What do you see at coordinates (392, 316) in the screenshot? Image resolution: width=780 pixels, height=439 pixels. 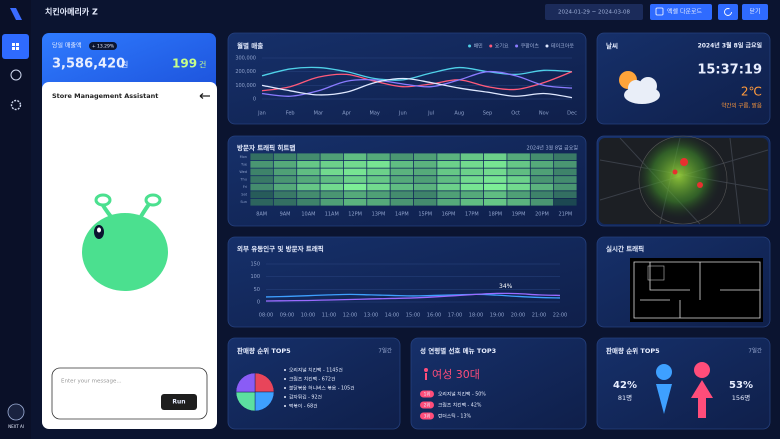 I see `x-tick-label: 14:00` at bounding box center [392, 316].